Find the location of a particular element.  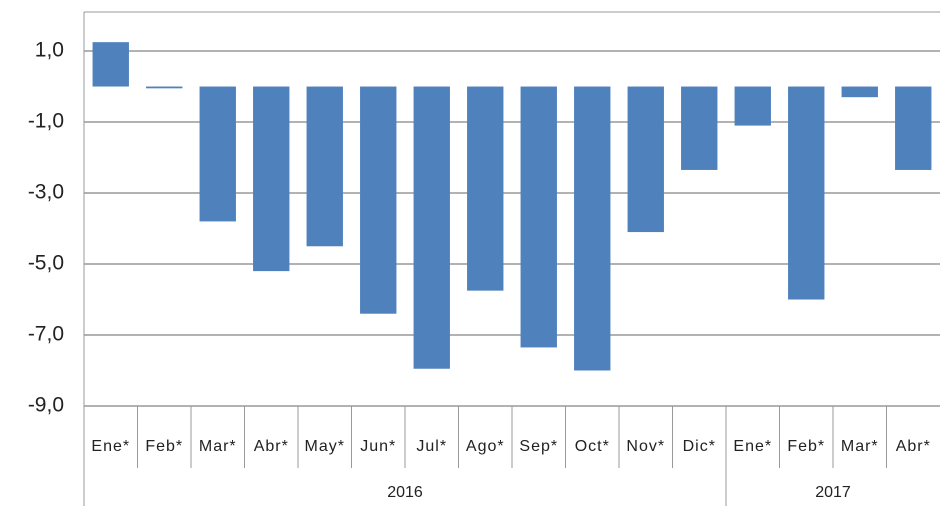

x-tick-label: Nov* is located at coordinates (645, 446).